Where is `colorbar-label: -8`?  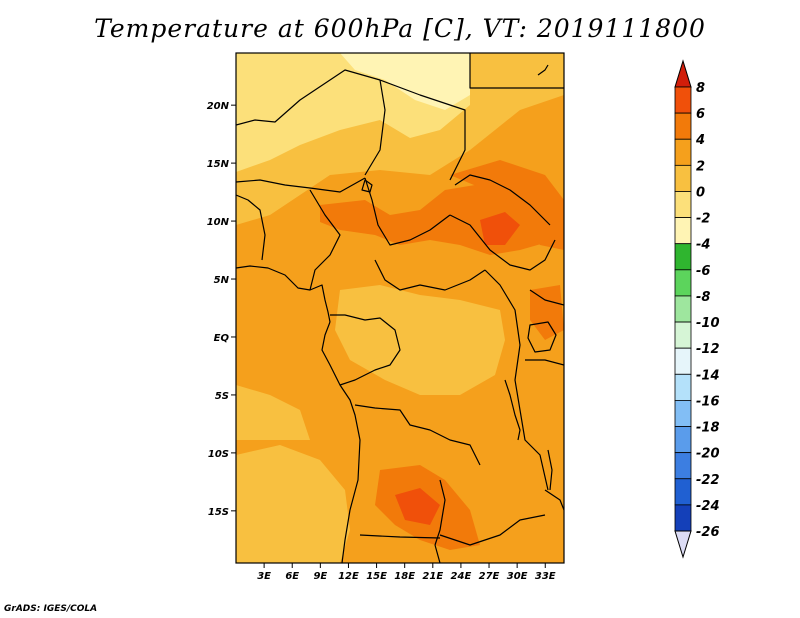 colorbar-label: -8 is located at coordinates (703, 297).